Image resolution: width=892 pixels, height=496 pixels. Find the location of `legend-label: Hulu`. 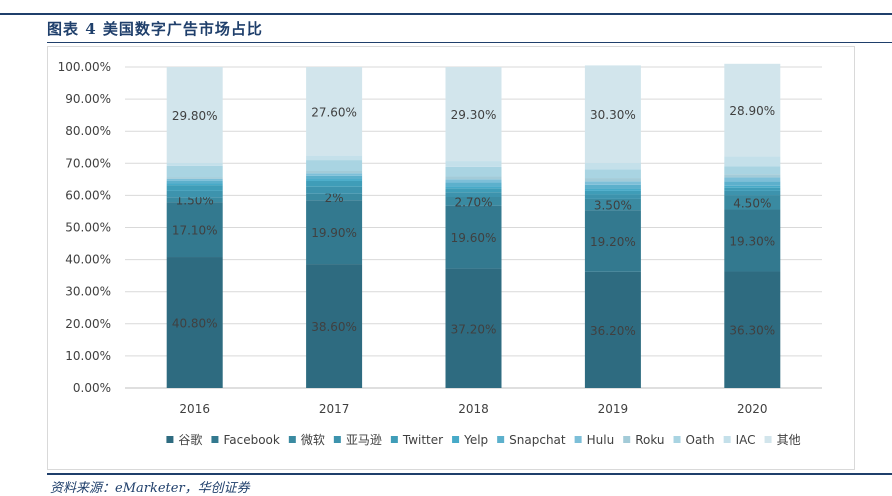

legend-label: Hulu is located at coordinates (601, 440).